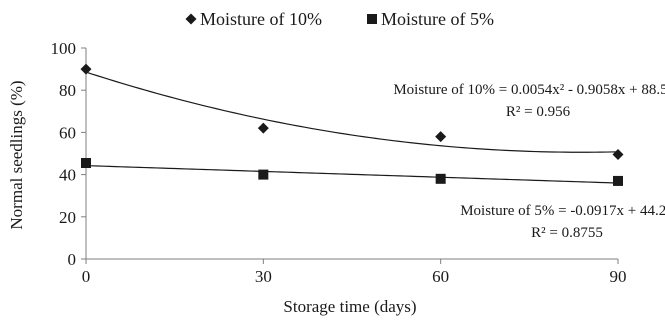 This screenshot has width=665, height=321. I want to click on x-tick-label: 90, so click(618, 276).